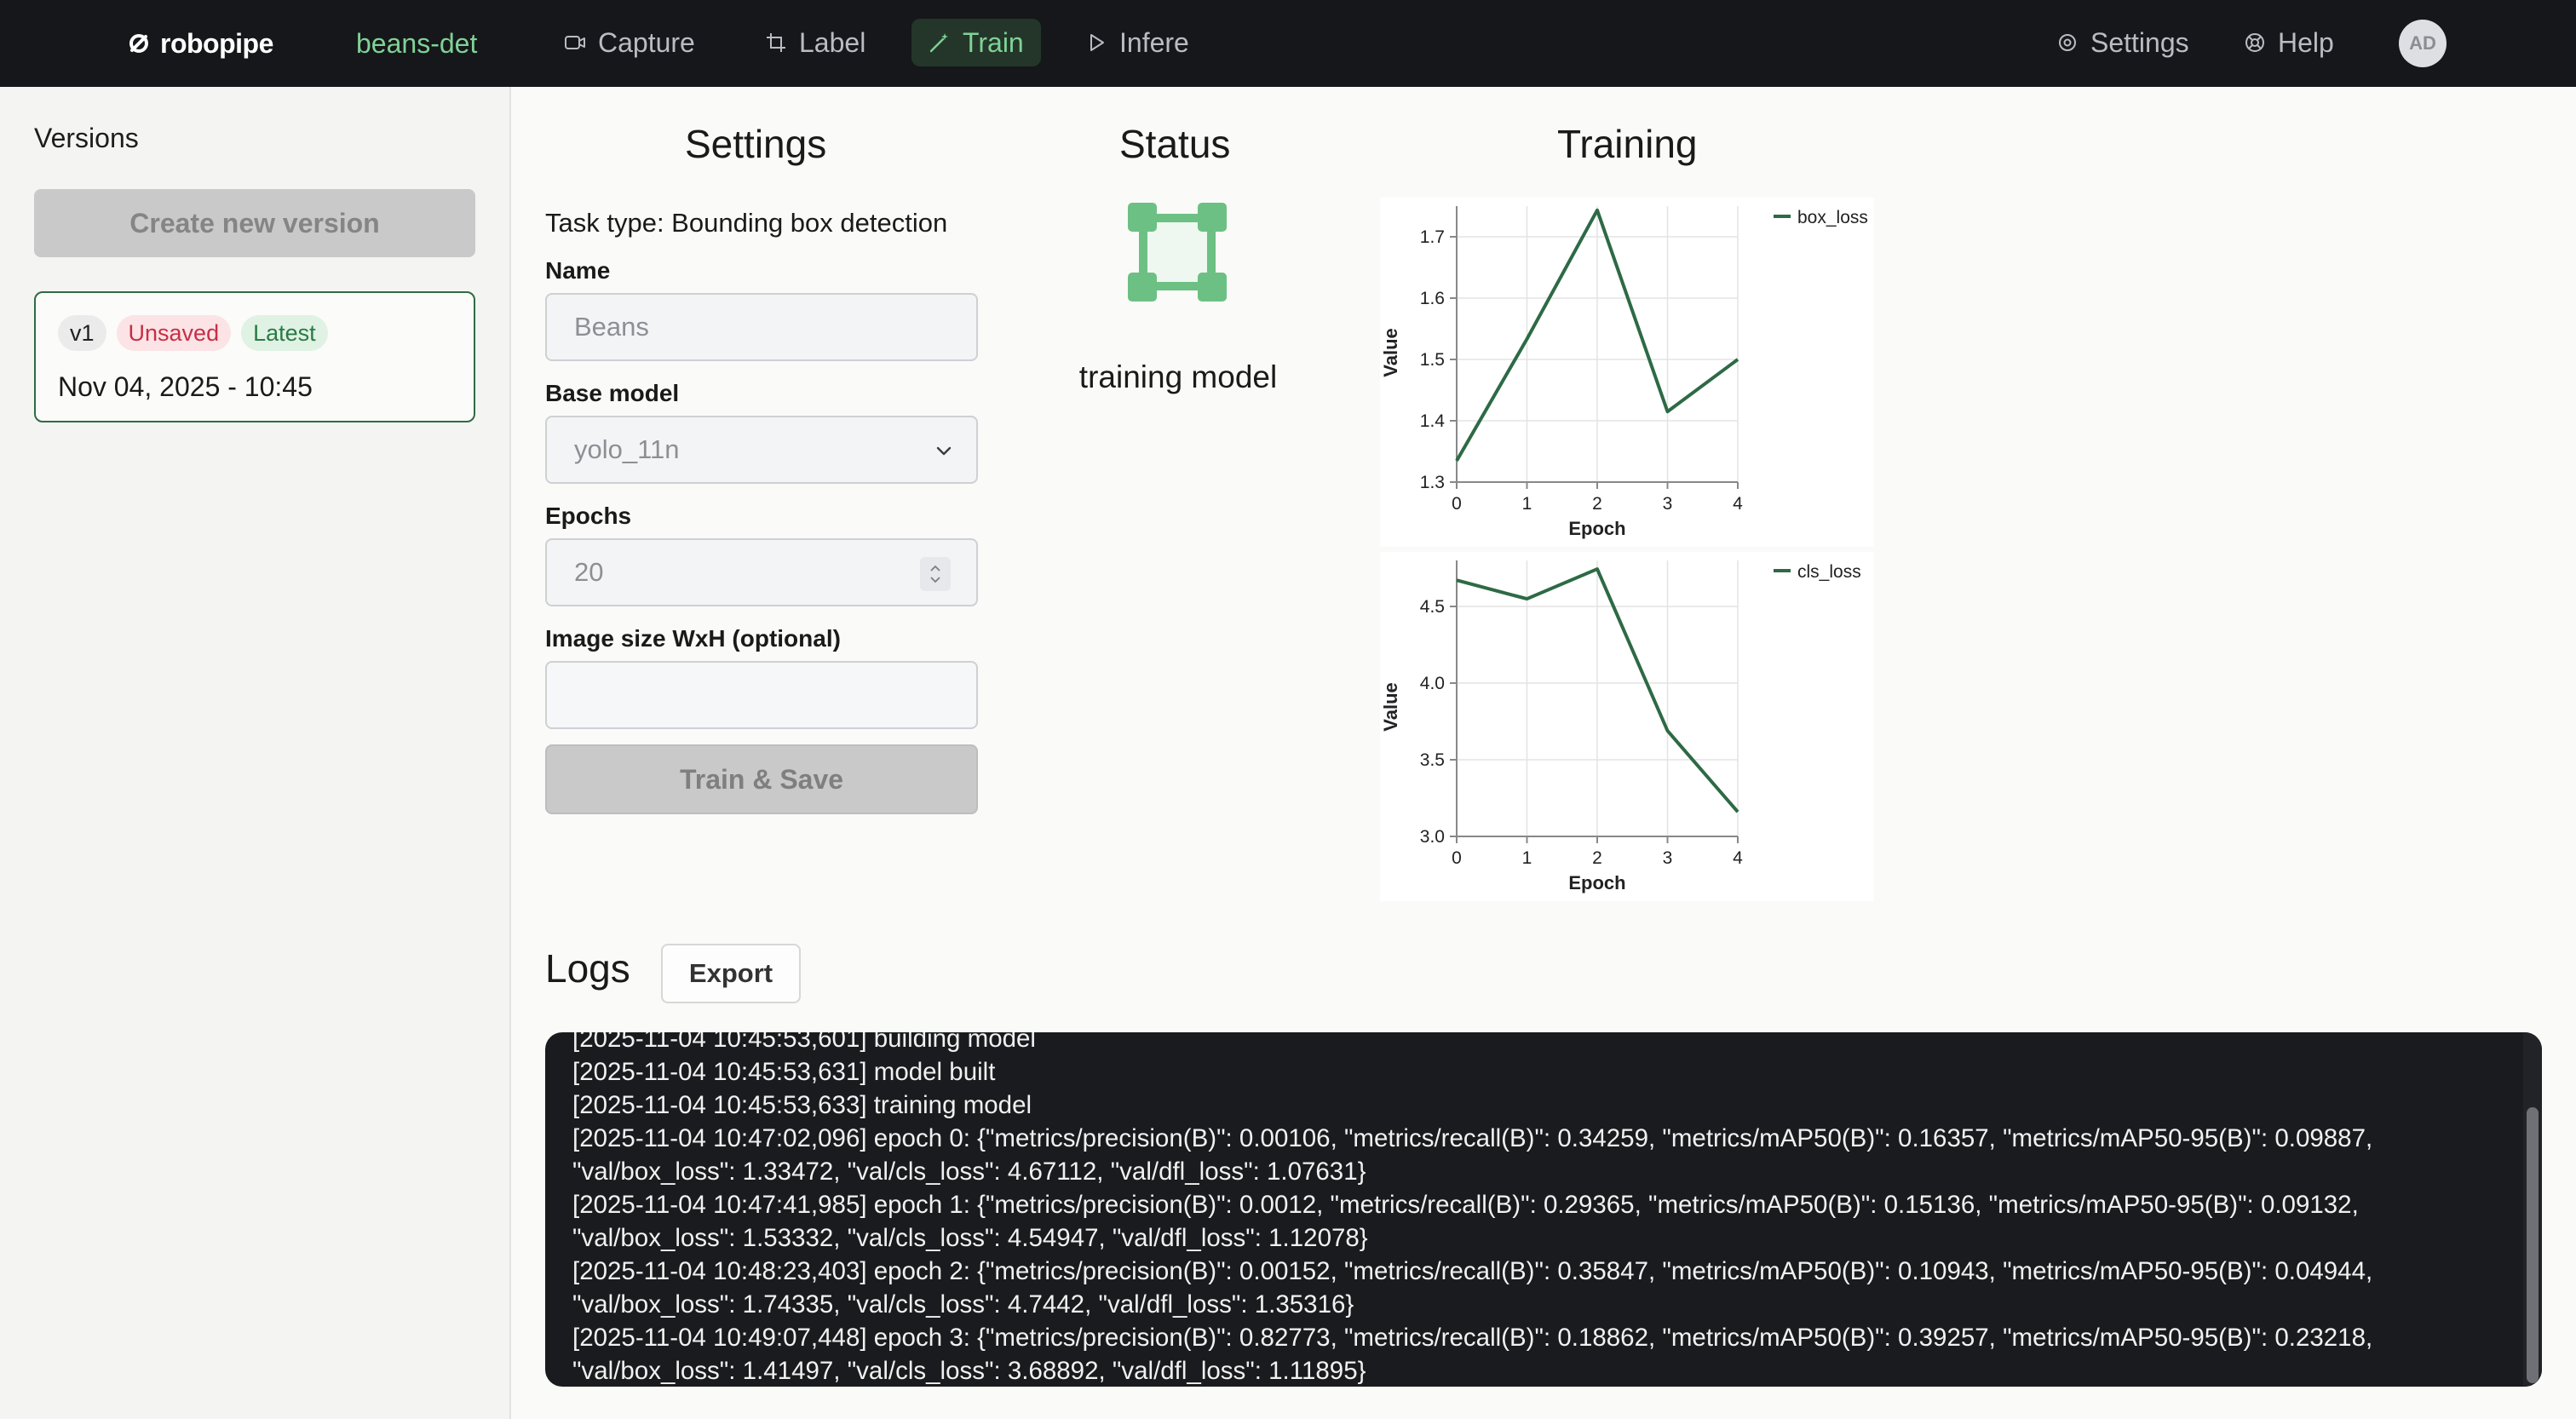 This screenshot has height=1419, width=2576. Describe the element at coordinates (1175, 144) in the screenshot. I see `status-heading: Status` at that location.